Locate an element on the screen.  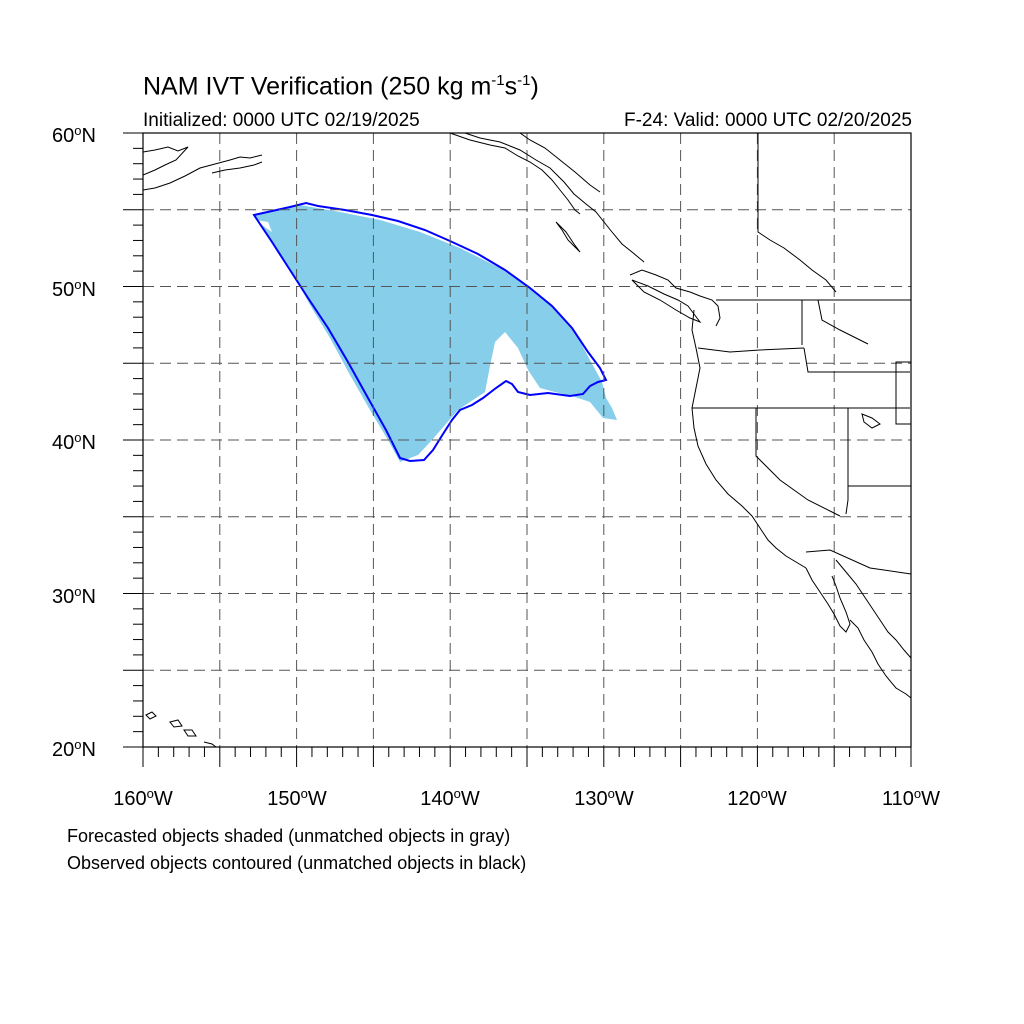
observed-object-contour is located at coordinates (430, 332).